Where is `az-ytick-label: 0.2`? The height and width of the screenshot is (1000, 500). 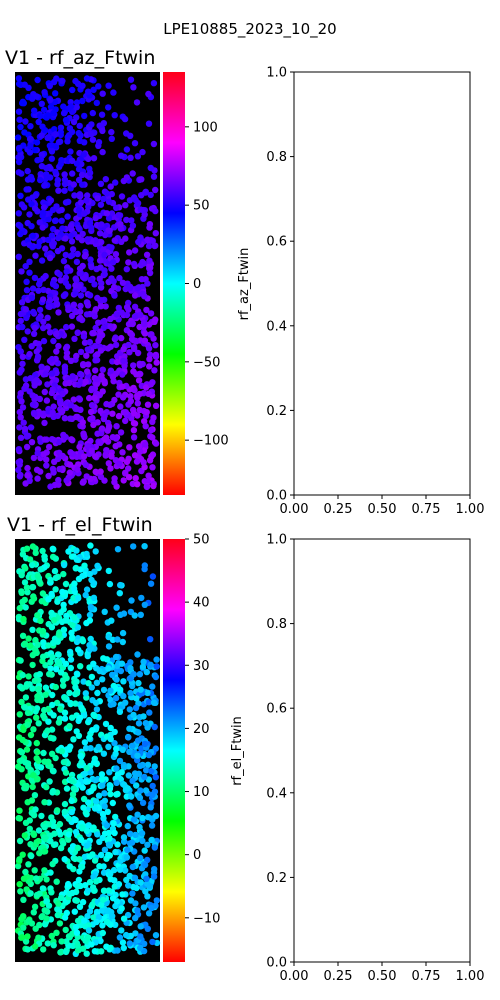 az-ytick-label: 0.2 is located at coordinates (276, 411).